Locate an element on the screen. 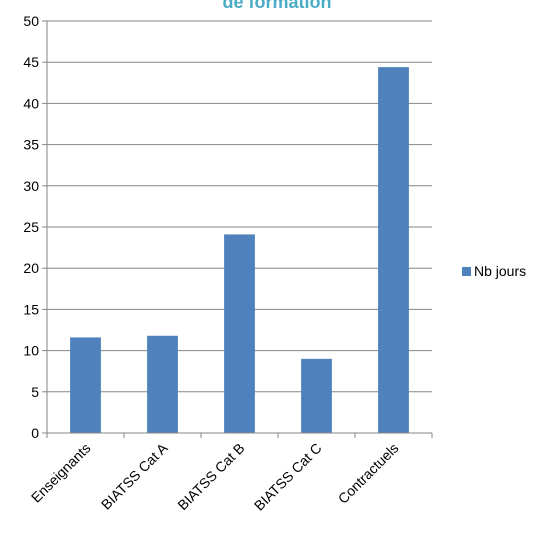  y-tick-label: 30 is located at coordinates (31, 186).